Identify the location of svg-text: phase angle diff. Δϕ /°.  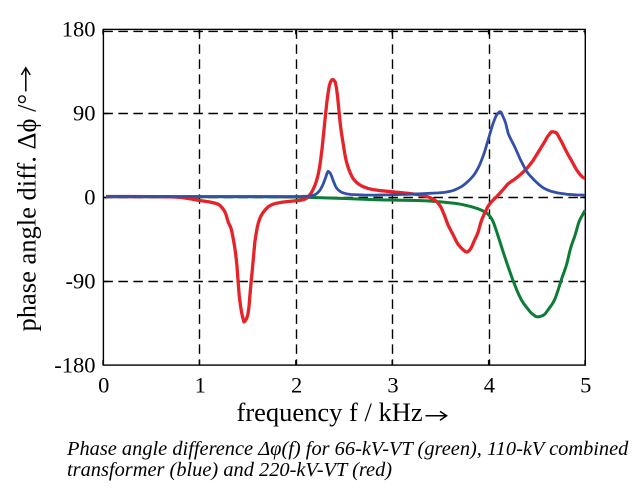
(27, 213).